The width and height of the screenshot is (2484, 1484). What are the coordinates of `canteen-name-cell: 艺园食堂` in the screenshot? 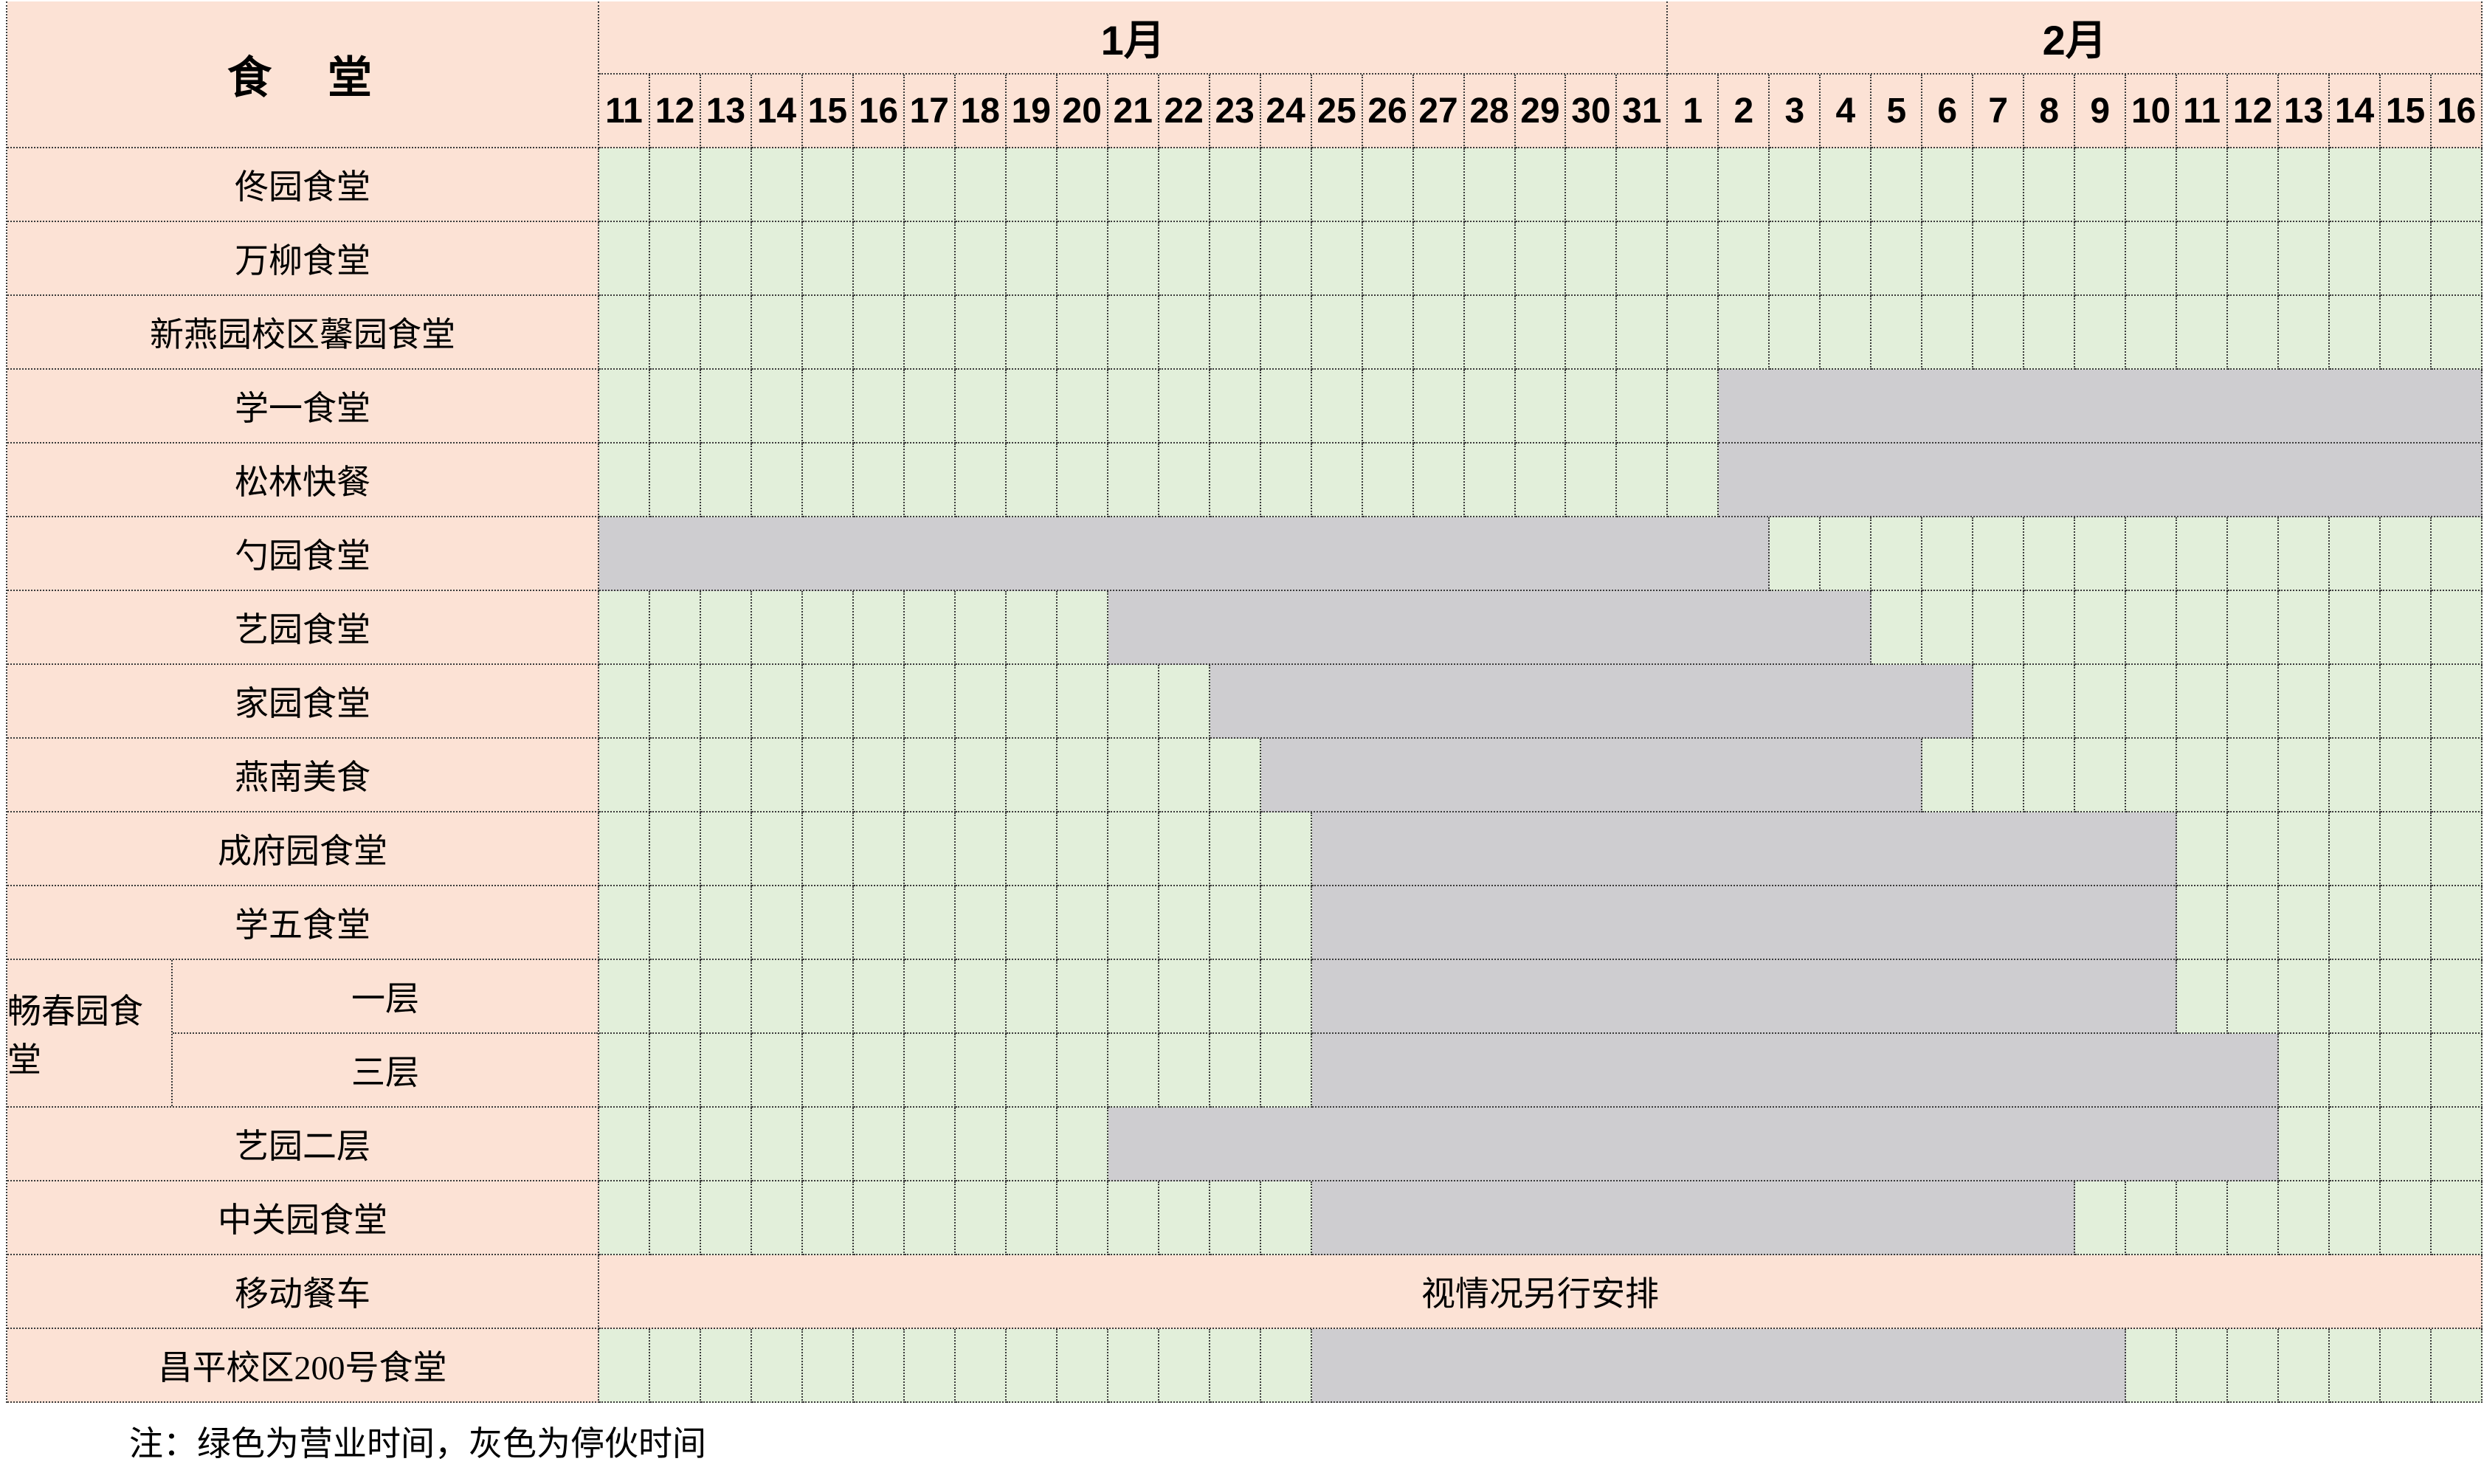 It's located at (303, 628).